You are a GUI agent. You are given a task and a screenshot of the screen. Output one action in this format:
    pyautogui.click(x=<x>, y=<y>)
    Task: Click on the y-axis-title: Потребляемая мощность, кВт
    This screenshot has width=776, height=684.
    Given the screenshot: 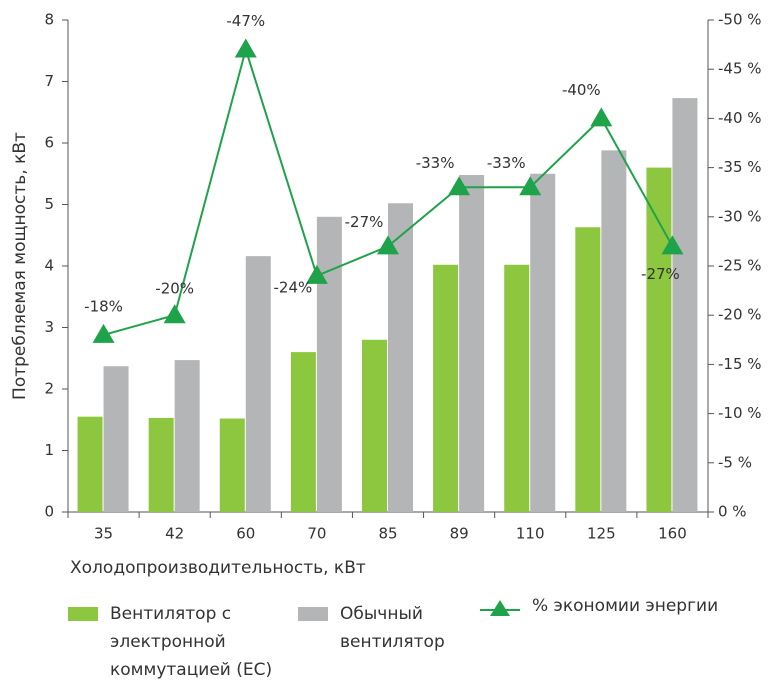 What is the action you would take?
    pyautogui.click(x=20, y=266)
    